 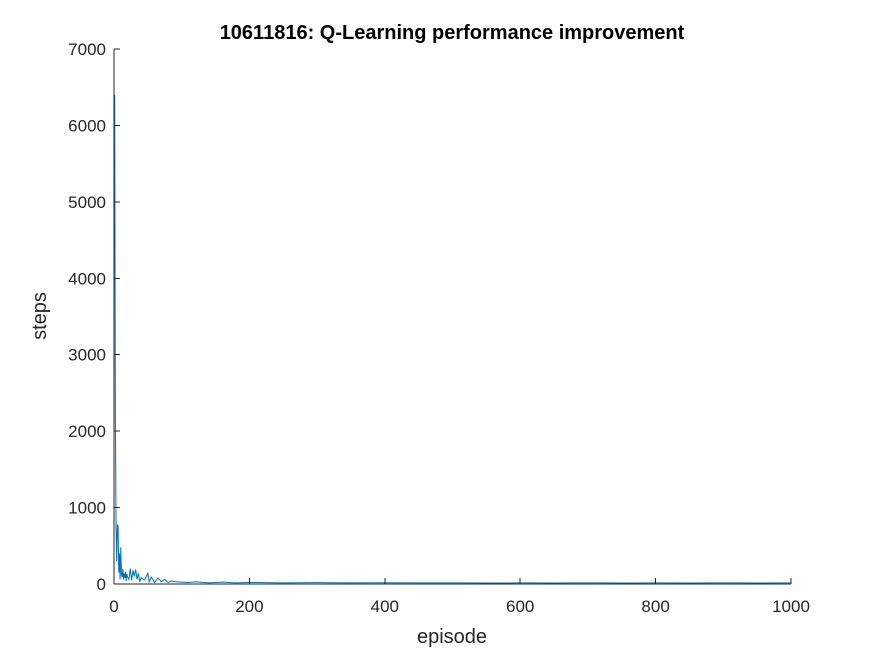 I want to click on y-tick-label: 4000, so click(x=87, y=278).